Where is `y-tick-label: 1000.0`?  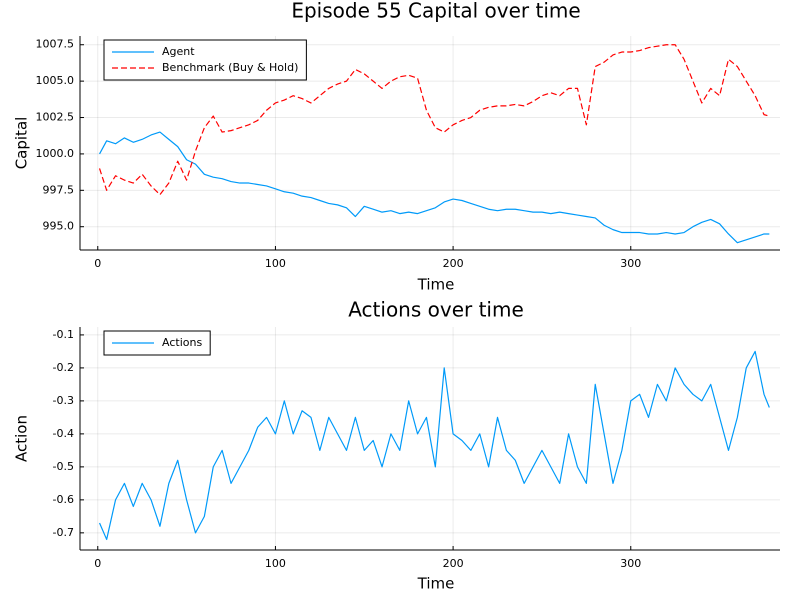
y-tick-label: 1000.0 is located at coordinates (55, 153).